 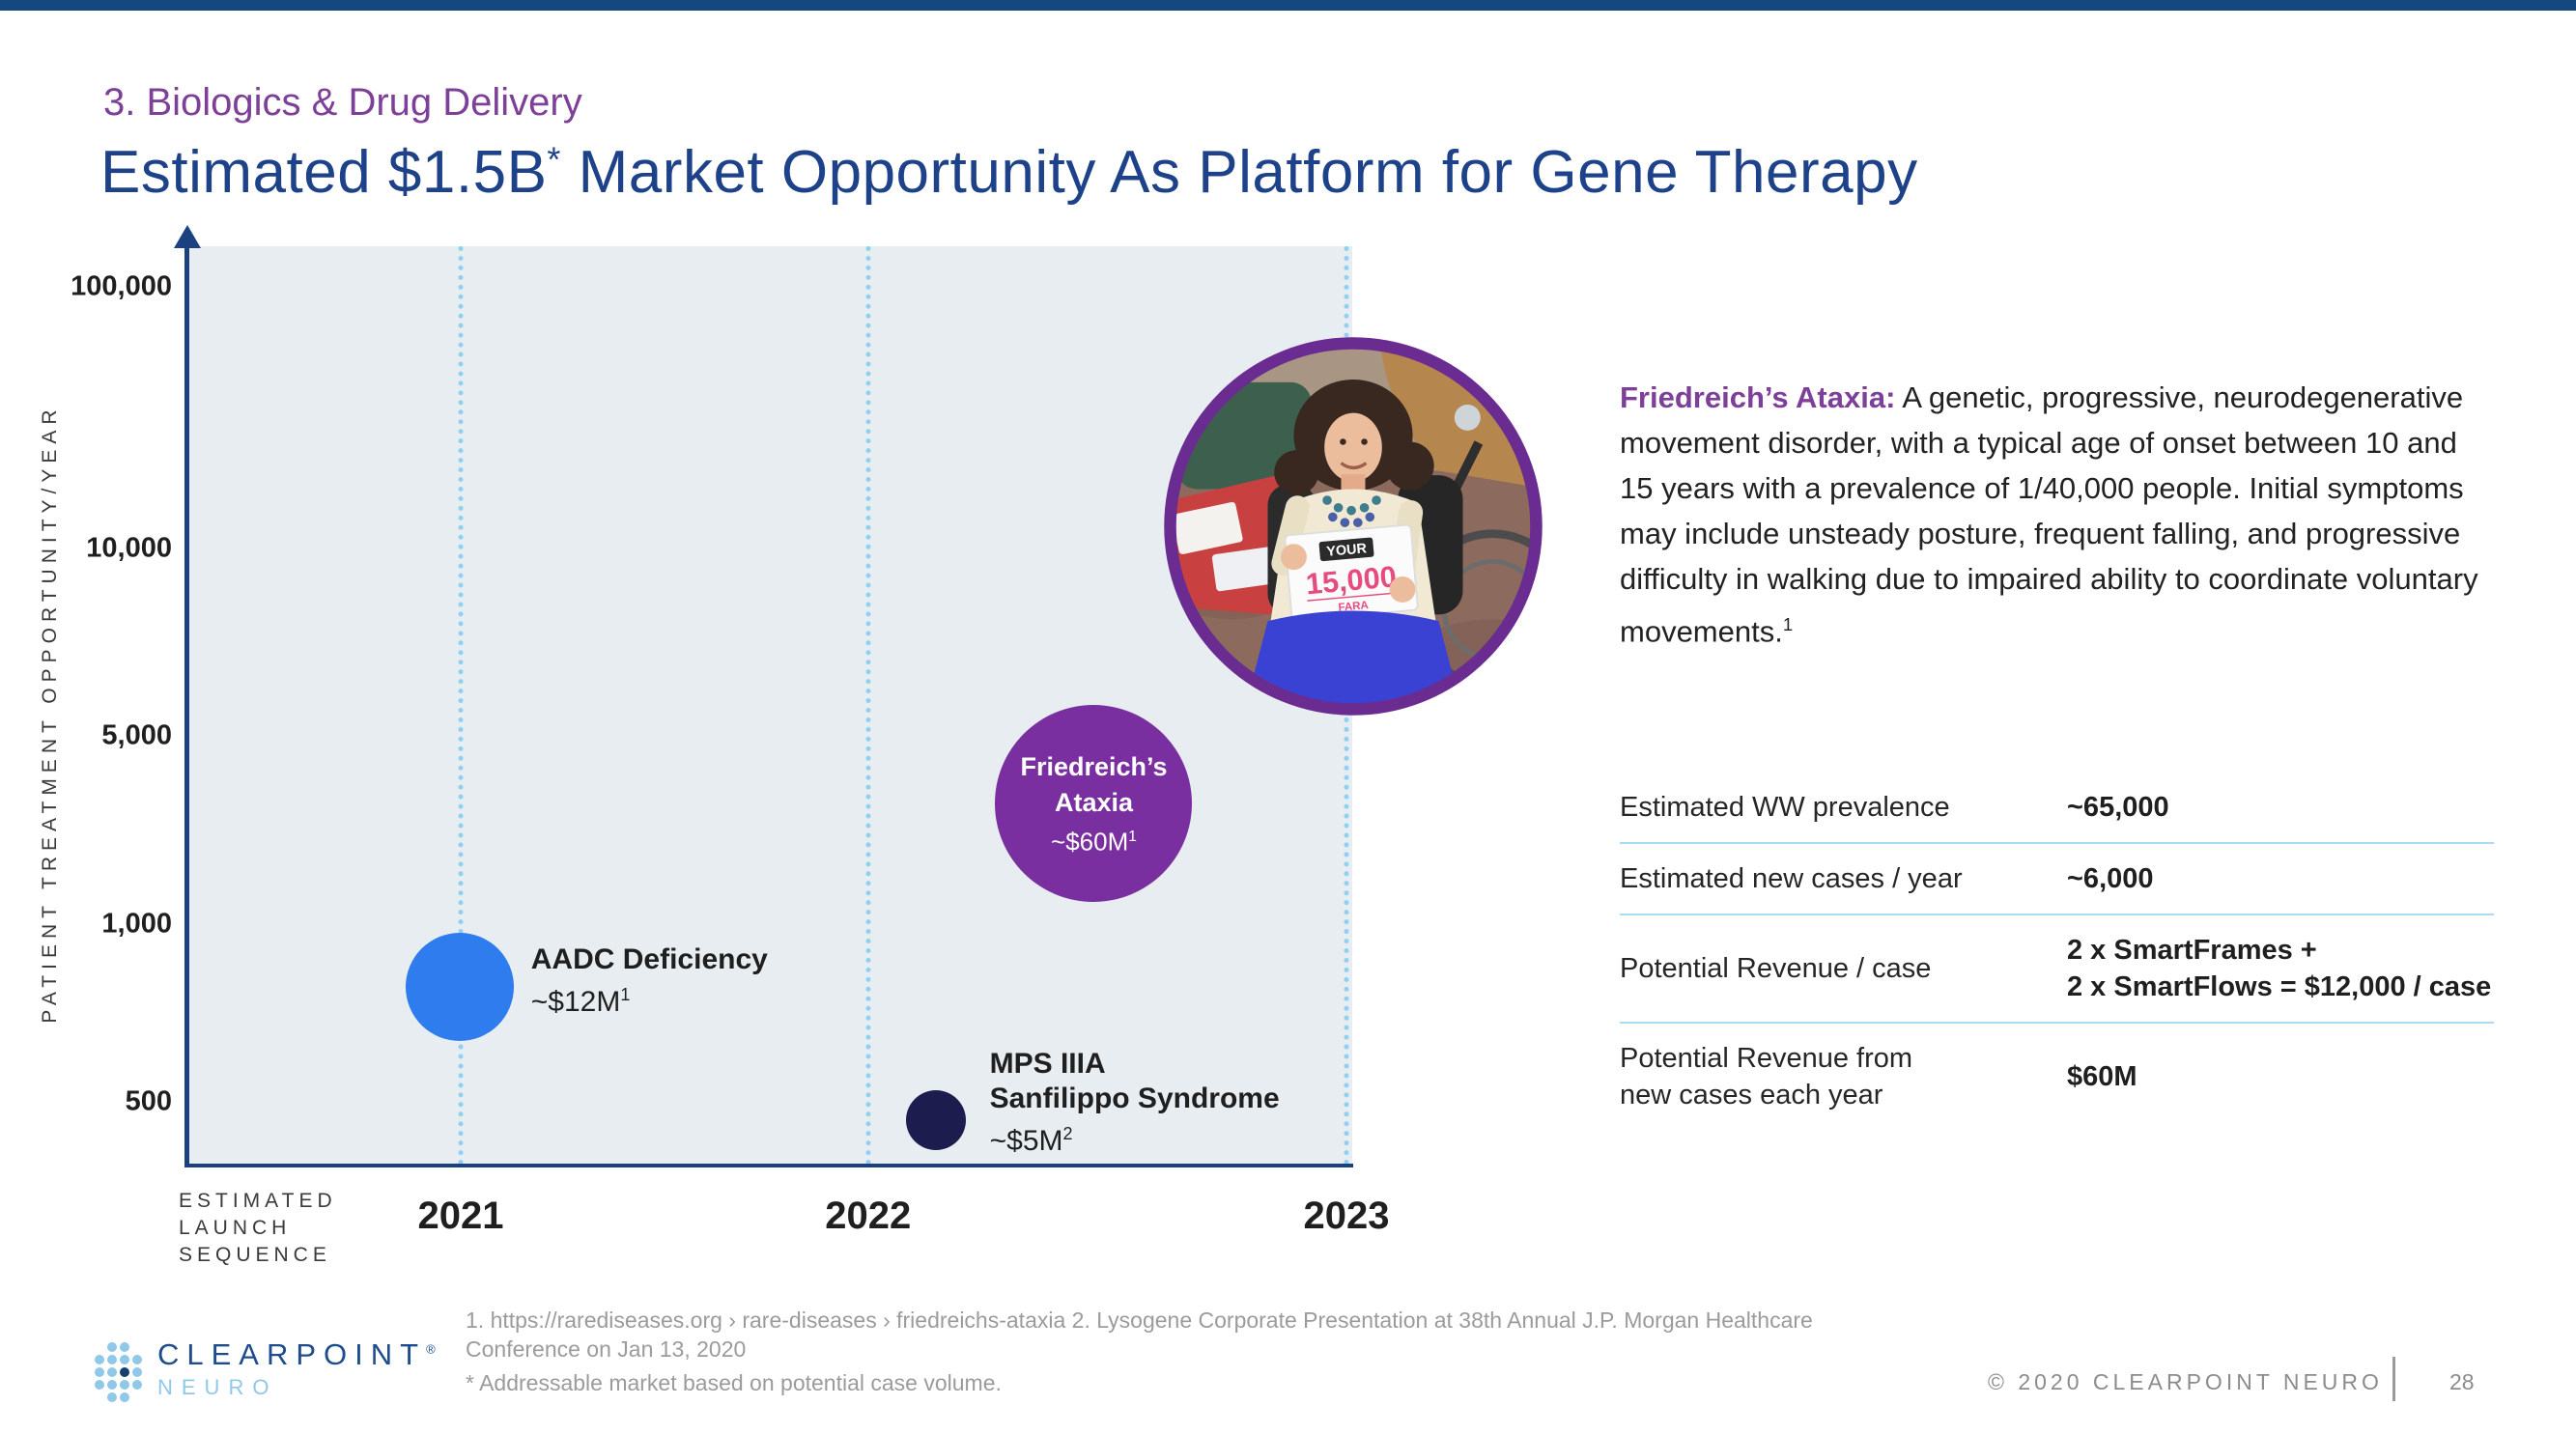 I want to click on patient-photo-illustration: YOUR 15,000 FARA, so click(x=1353, y=527).